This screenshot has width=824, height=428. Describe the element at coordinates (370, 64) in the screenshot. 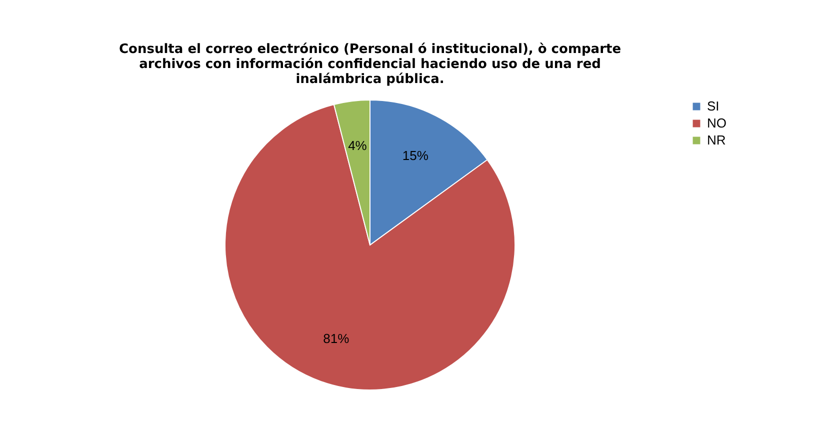

I see `chart-title: Consulta el correo electrónico (Personal ó institucional), ò comparte archivos con información confidencial haciendo uso de una red inalámbrica pública.` at that location.